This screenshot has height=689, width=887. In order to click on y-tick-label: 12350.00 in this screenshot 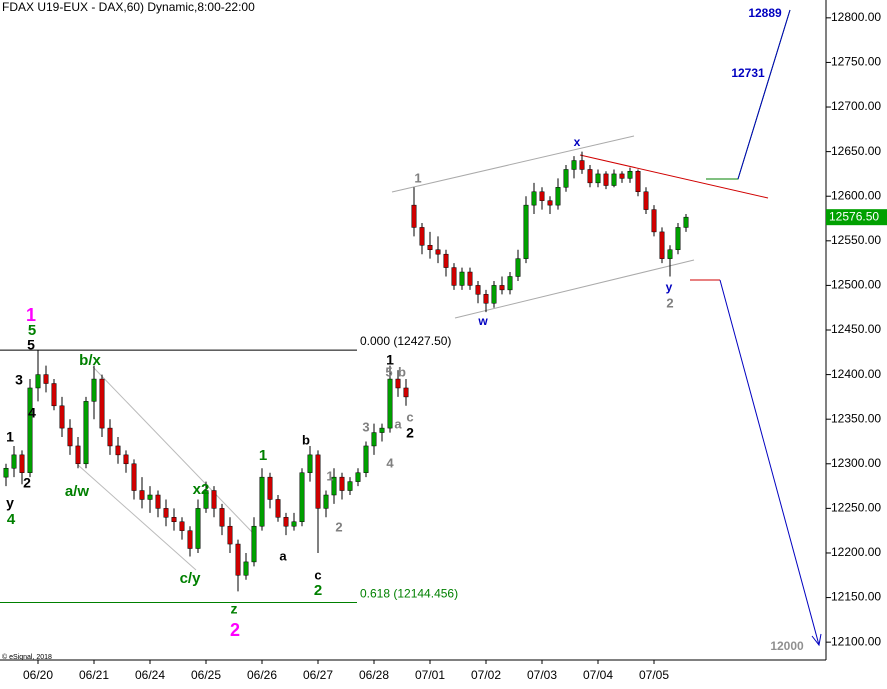, I will do `click(856, 418)`.